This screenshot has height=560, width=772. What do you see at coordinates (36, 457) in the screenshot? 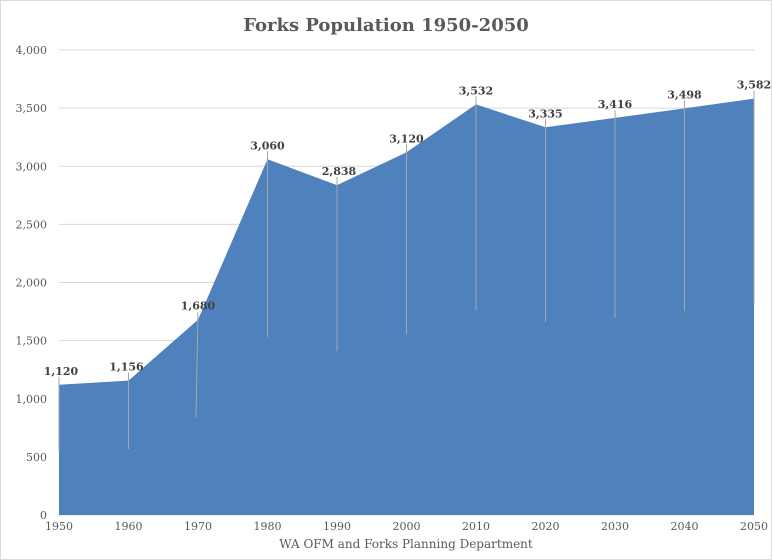
I see `y-tick-label: 500` at bounding box center [36, 457].